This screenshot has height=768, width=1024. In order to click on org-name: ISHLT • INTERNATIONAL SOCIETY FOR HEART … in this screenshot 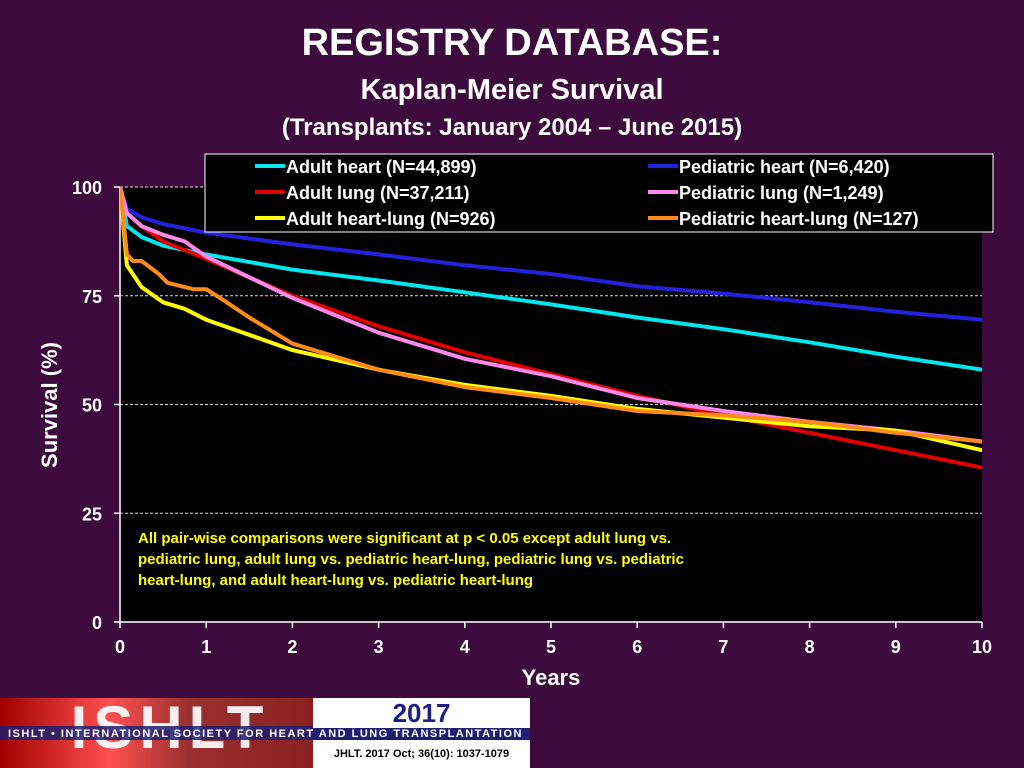, I will do `click(265, 734)`.